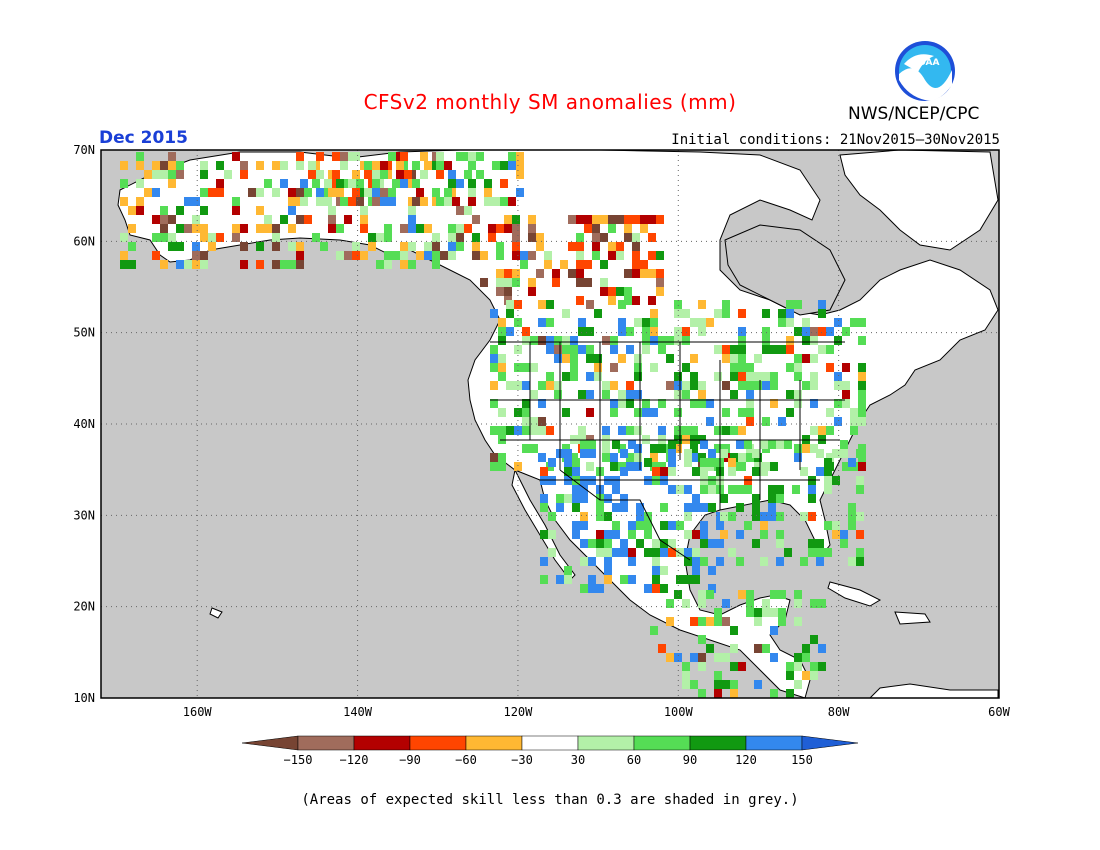  What do you see at coordinates (912, 618) in the screenshot?
I see `hispaniola-landmass` at bounding box center [912, 618].